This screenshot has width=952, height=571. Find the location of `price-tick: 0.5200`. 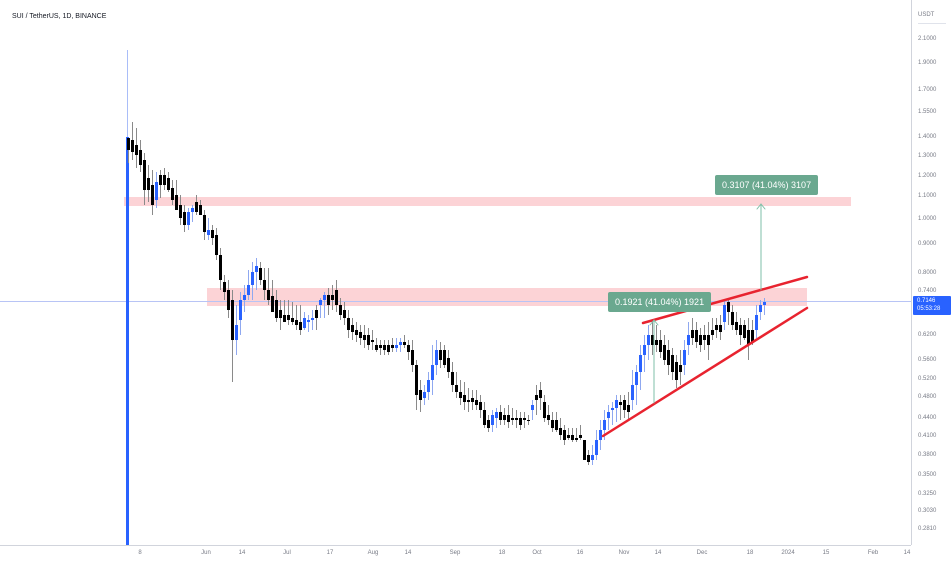

price-tick: 0.5200 is located at coordinates (927, 379).